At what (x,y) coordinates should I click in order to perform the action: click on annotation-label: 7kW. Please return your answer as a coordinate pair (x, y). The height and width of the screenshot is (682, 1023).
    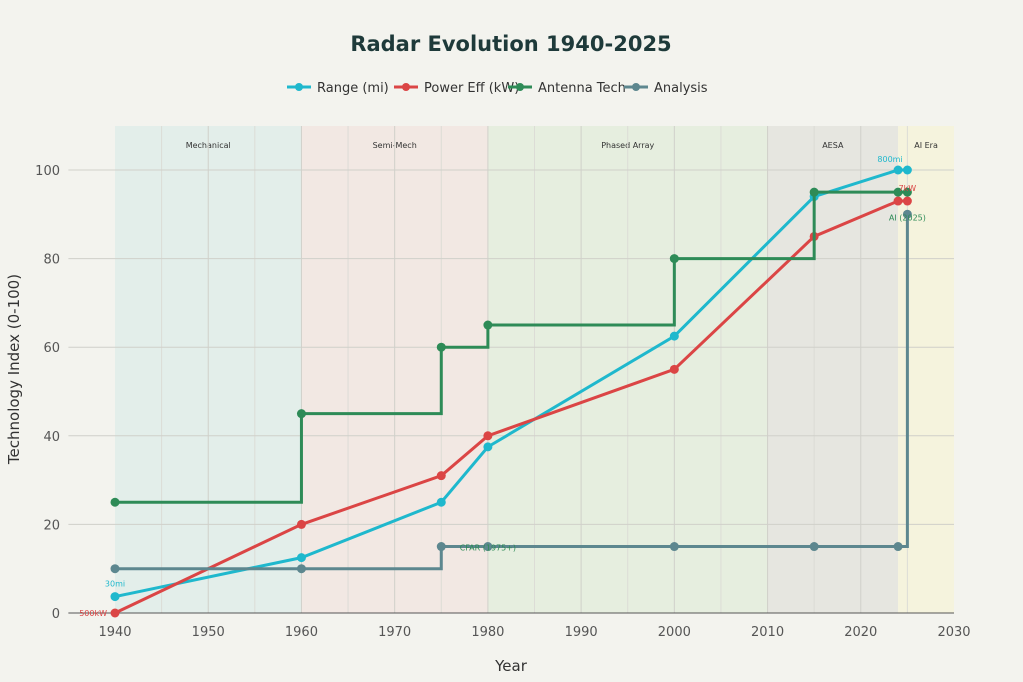
    Looking at the image, I should click on (908, 188).